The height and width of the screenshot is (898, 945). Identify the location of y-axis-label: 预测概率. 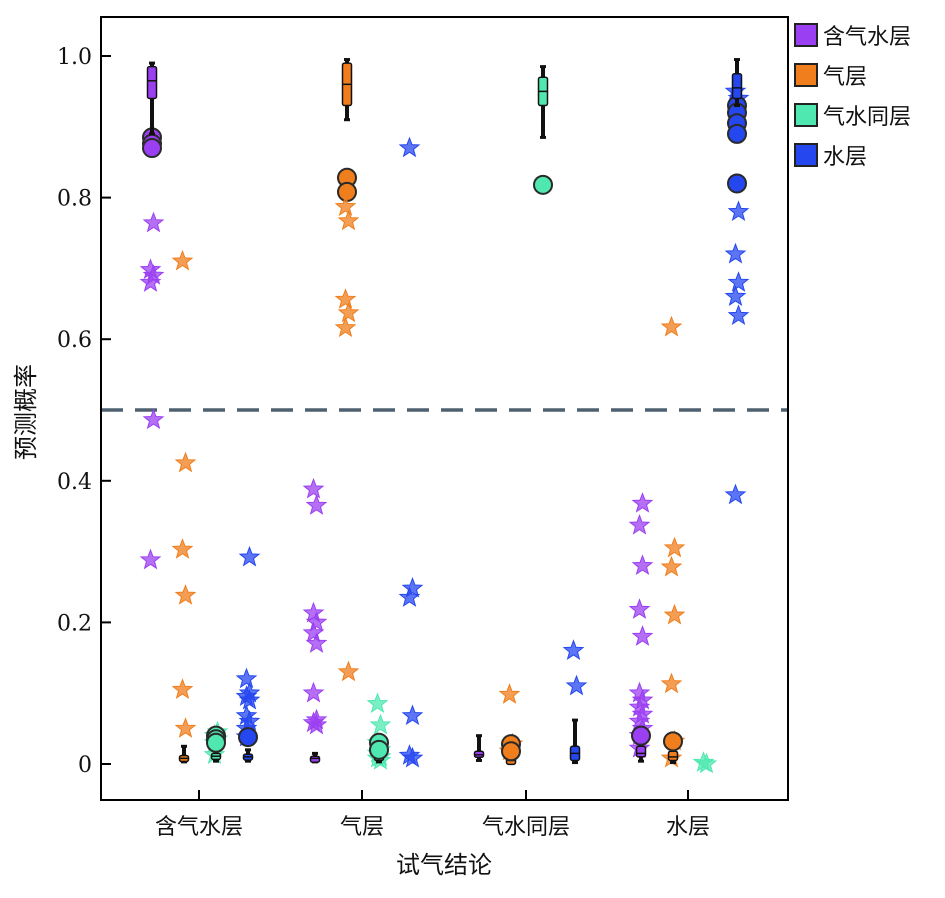
(26, 412).